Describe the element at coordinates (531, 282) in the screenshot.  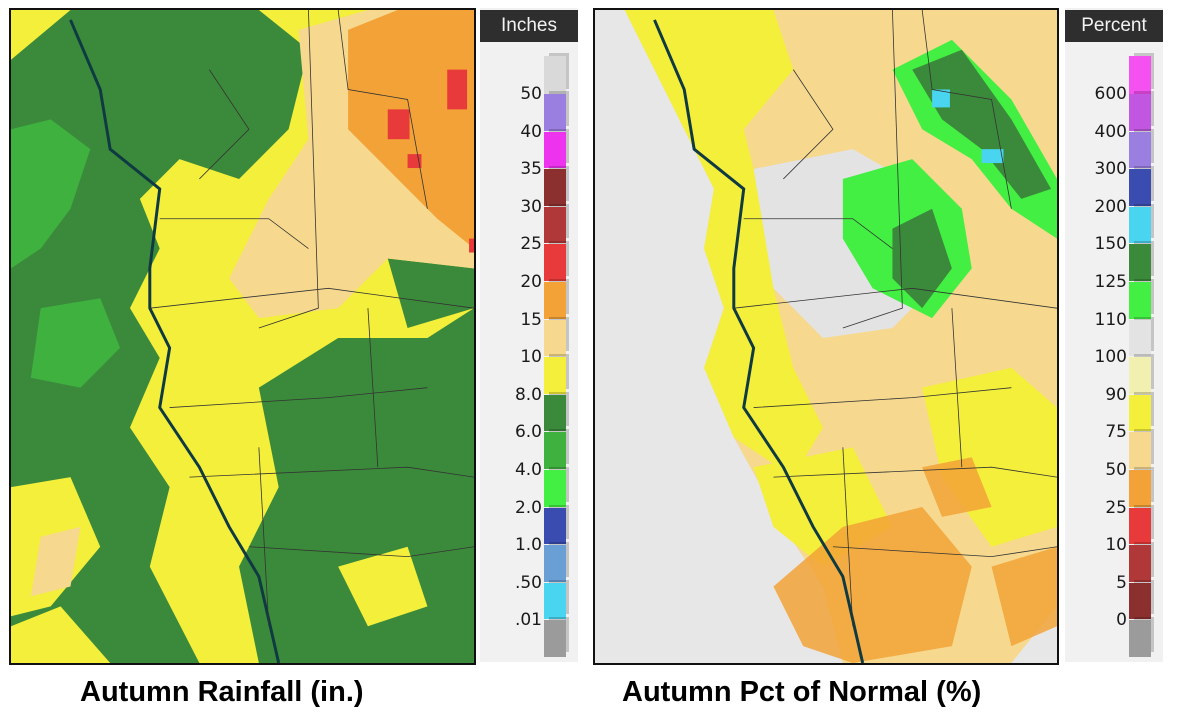
I see `rainfall-legend-label: 20` at that location.